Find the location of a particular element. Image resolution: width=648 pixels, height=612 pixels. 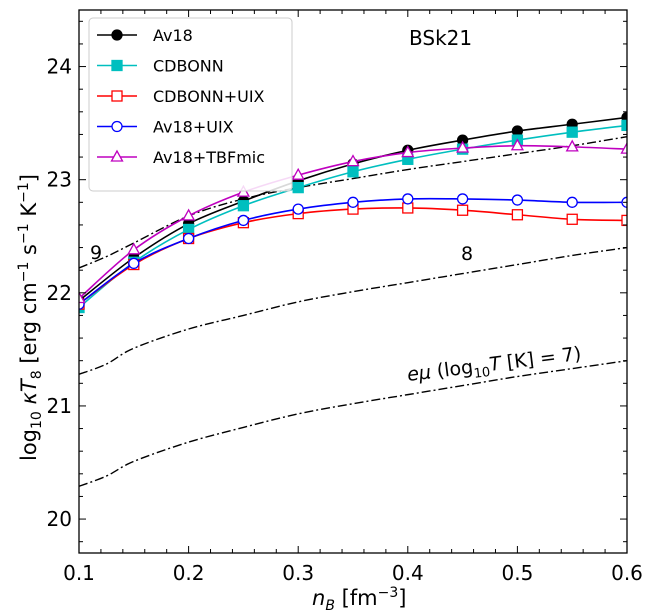

y-axis-label: log10 κT8 [erg cm−1 s−1 K−1] is located at coordinates (30, 317).